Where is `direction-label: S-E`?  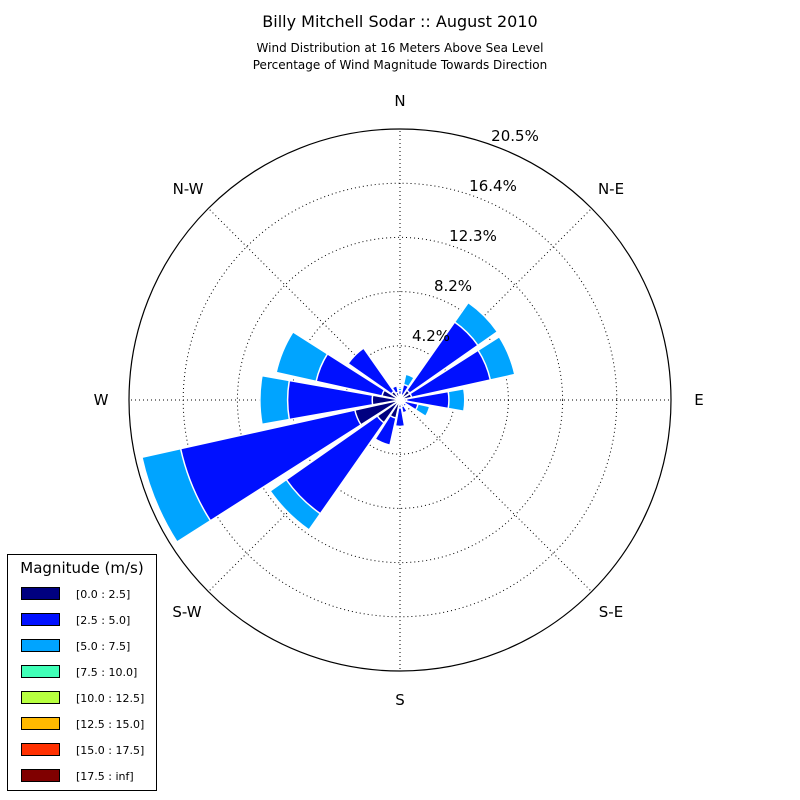 direction-label: S-E is located at coordinates (611, 612).